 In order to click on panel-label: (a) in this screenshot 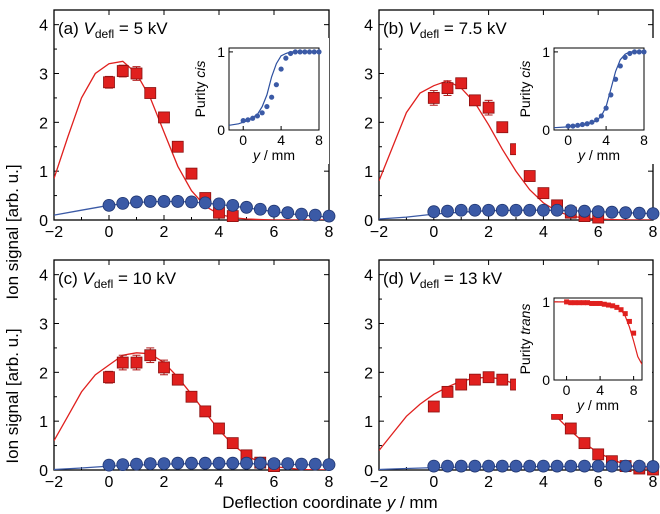, I will do `click(71, 28)`.